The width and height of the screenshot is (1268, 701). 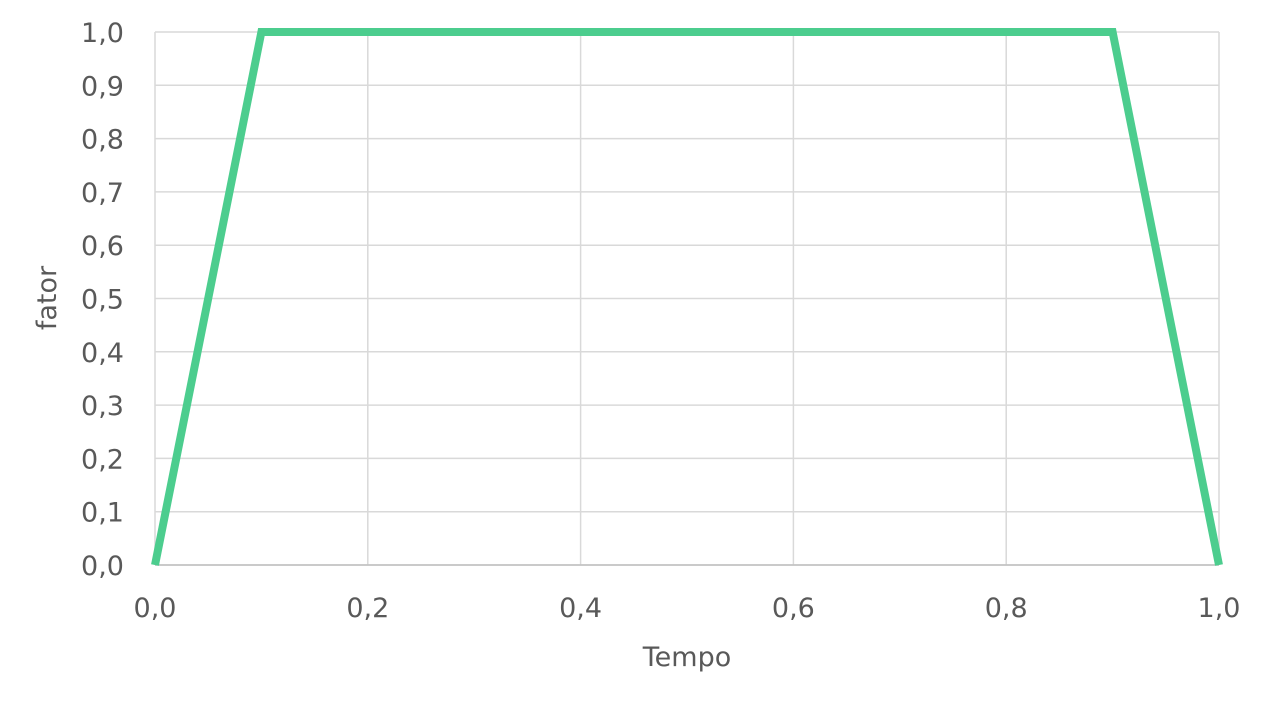 I want to click on y-tick-label: 0,1, so click(x=102, y=513).